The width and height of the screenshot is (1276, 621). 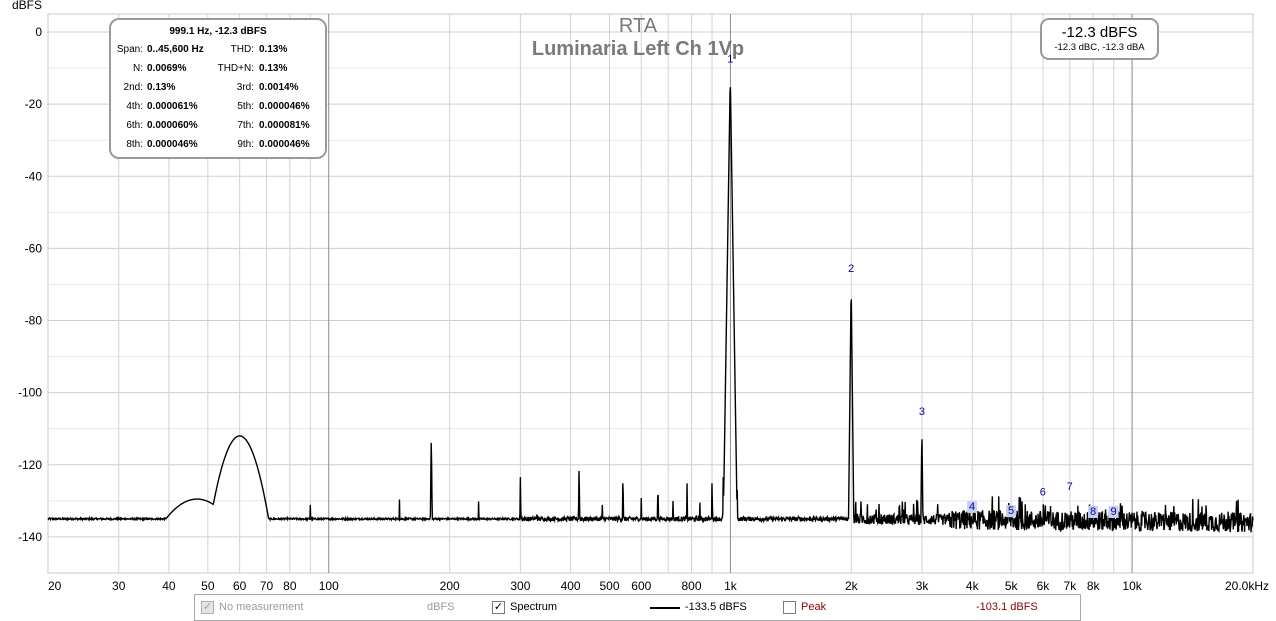 What do you see at coordinates (1071, 586) in the screenshot?
I see `x-tick-label: 7k` at bounding box center [1071, 586].